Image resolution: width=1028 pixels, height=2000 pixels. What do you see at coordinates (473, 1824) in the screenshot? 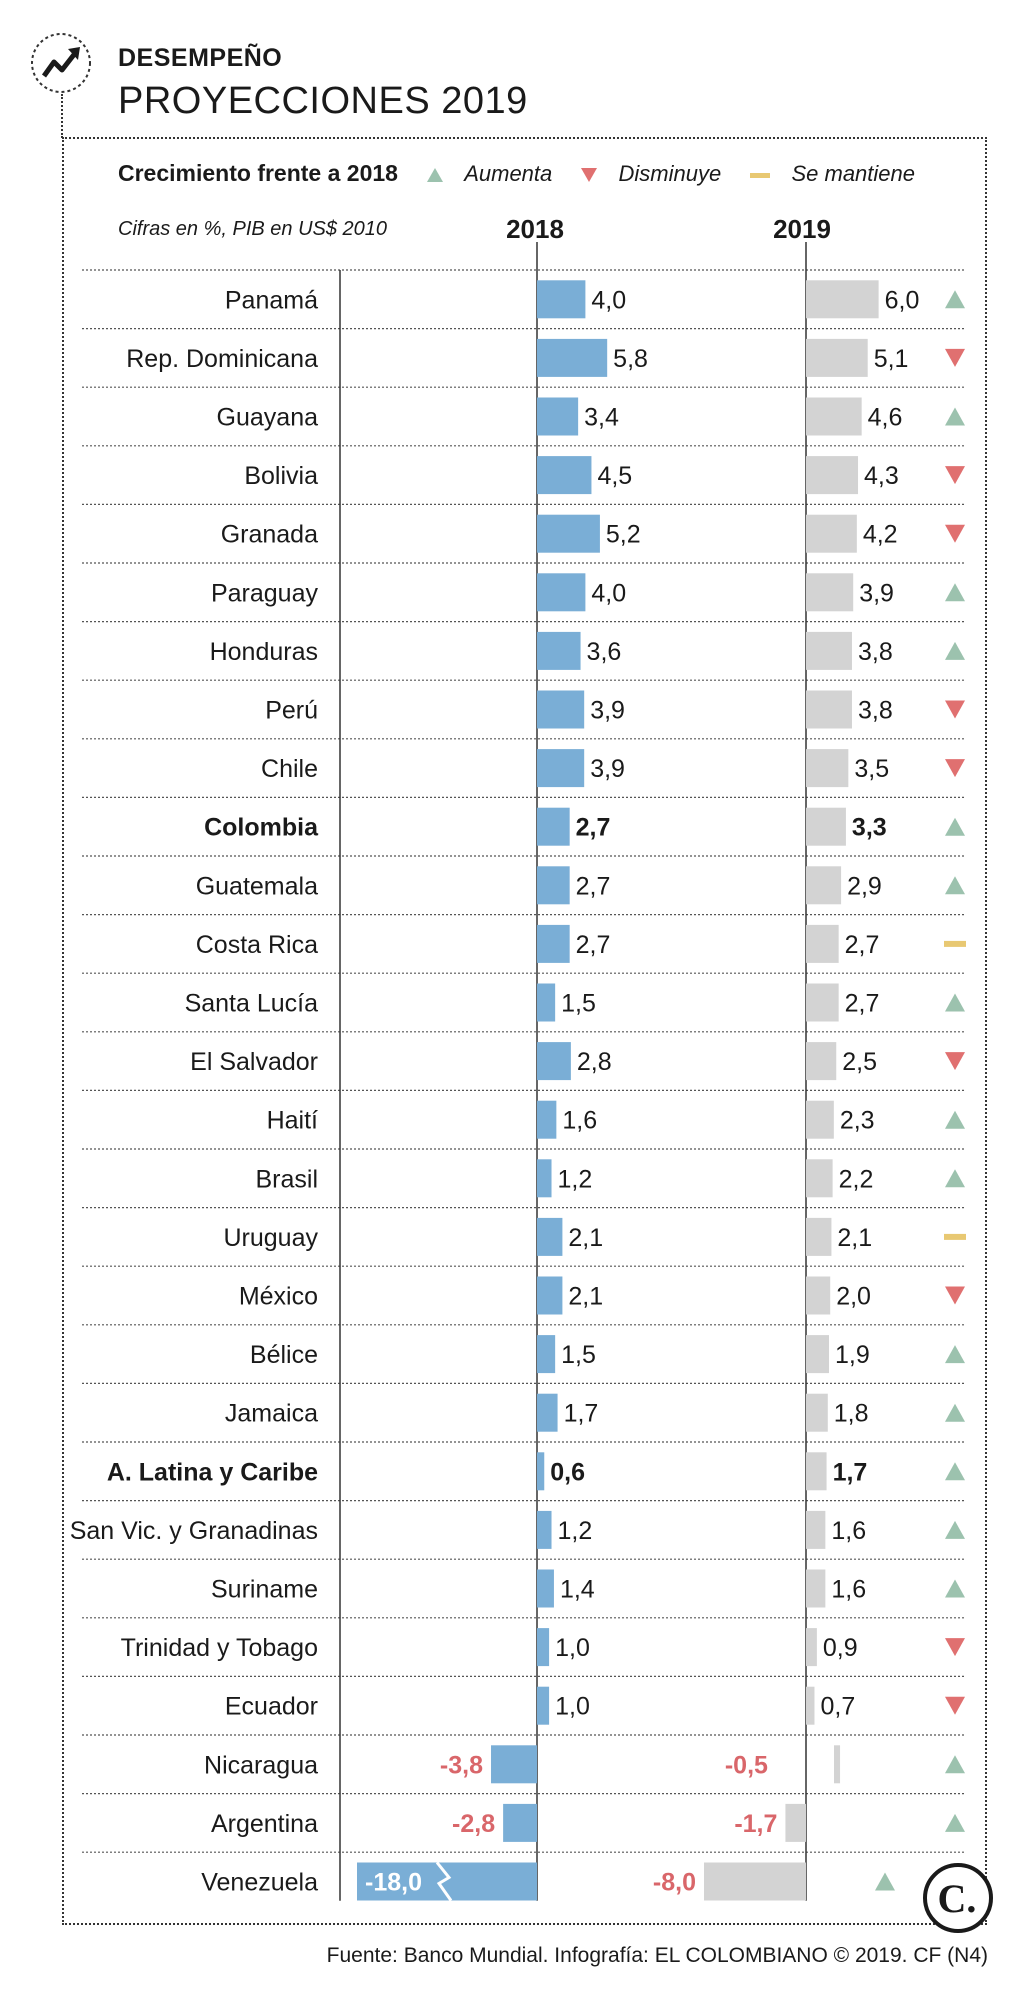
I see `value-label-2018: -2,8` at bounding box center [473, 1824].